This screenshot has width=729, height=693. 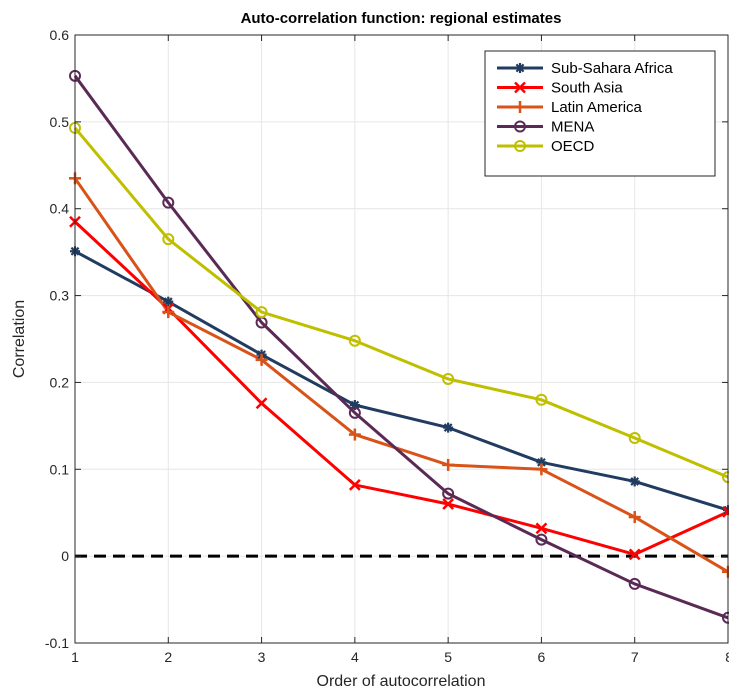 I want to click on y-tick-label: 0.4, so click(x=60, y=209).